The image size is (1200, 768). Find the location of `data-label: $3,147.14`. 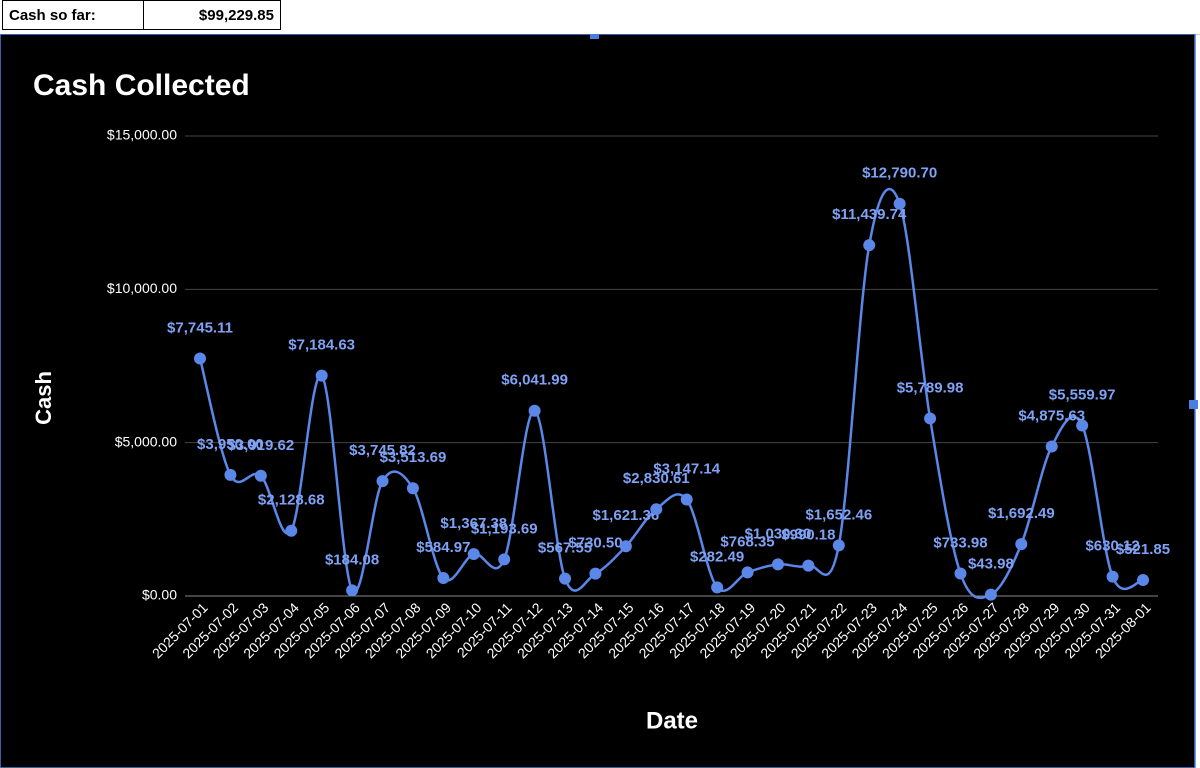

data-label: $3,147.14 is located at coordinates (686, 468).